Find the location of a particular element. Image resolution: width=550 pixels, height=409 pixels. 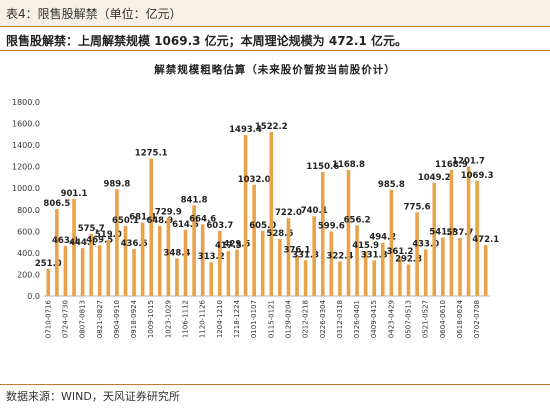

x-tick-label: 0212-0218 is located at coordinates (306, 319).